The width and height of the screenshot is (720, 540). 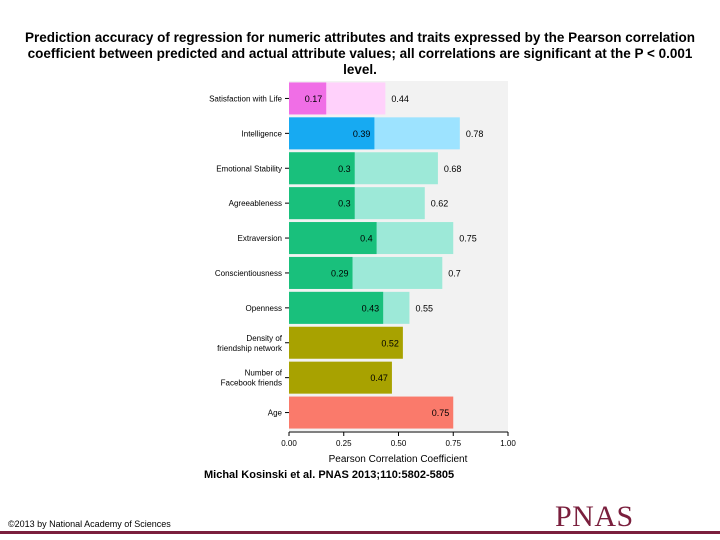 I want to click on x-tick-label: 0.25, so click(x=344, y=443).